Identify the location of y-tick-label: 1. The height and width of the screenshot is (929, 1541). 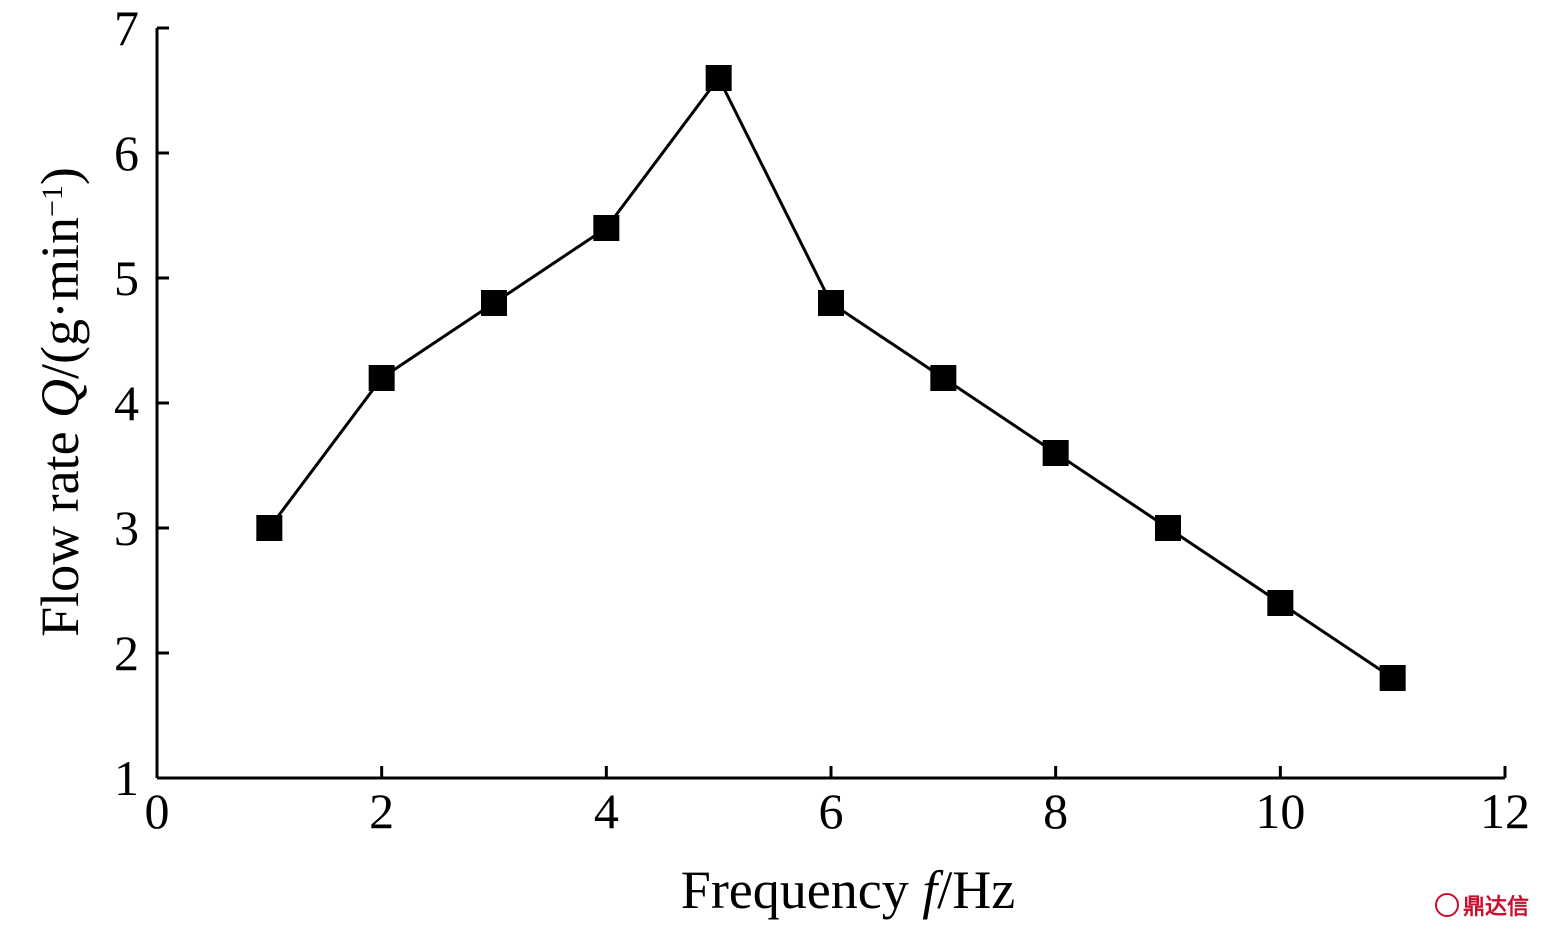
(126, 778).